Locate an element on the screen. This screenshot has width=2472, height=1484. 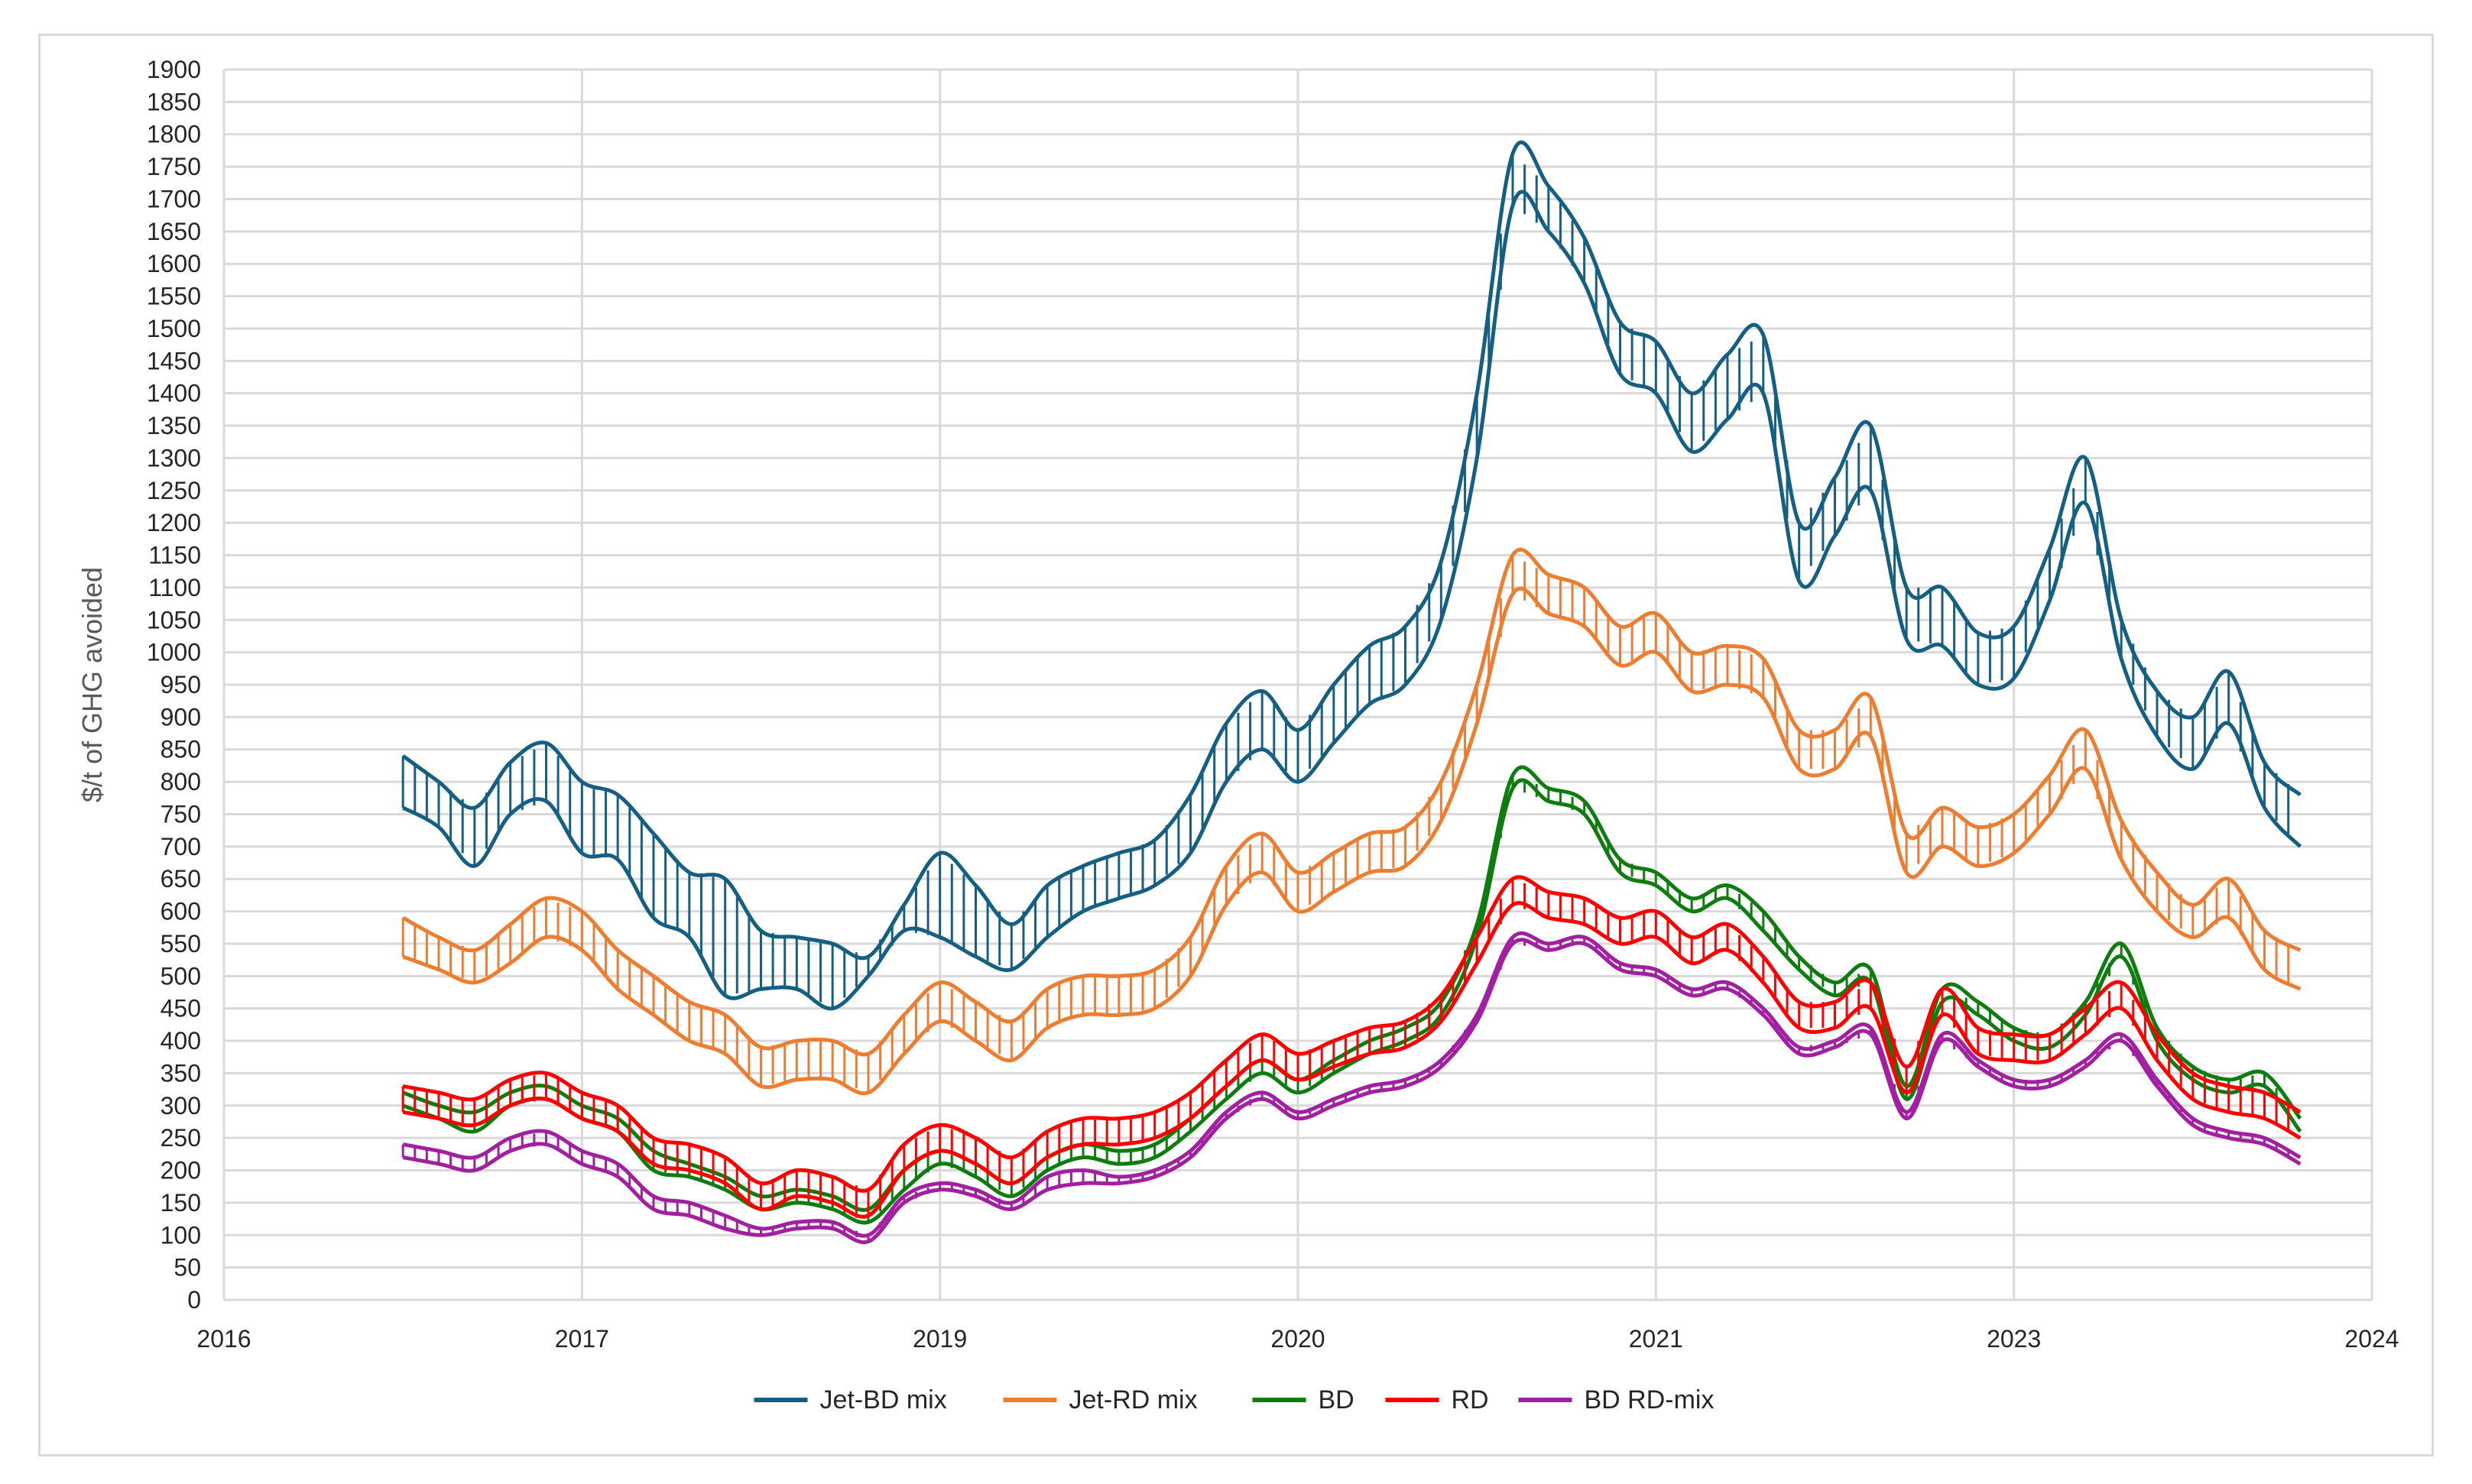
y-tick-label: 200 is located at coordinates (181, 1171).